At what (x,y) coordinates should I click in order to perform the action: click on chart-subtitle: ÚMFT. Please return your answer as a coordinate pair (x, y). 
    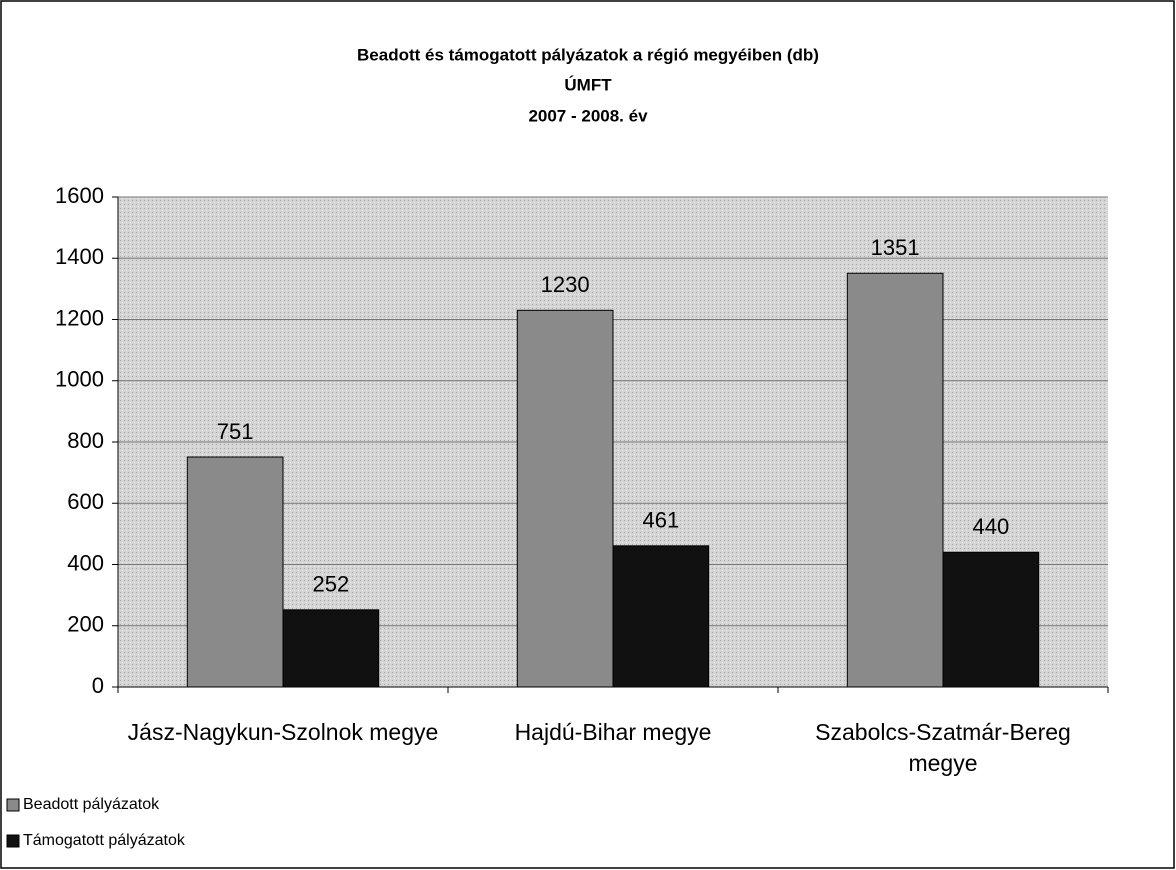
    Looking at the image, I should click on (588, 84).